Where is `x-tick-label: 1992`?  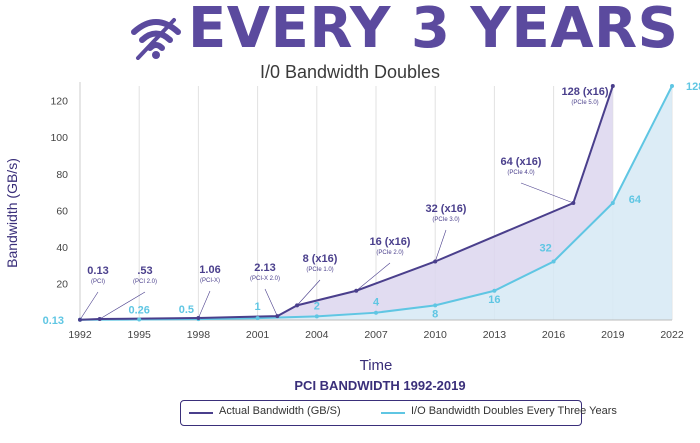
x-tick-label: 1992 is located at coordinates (80, 335).